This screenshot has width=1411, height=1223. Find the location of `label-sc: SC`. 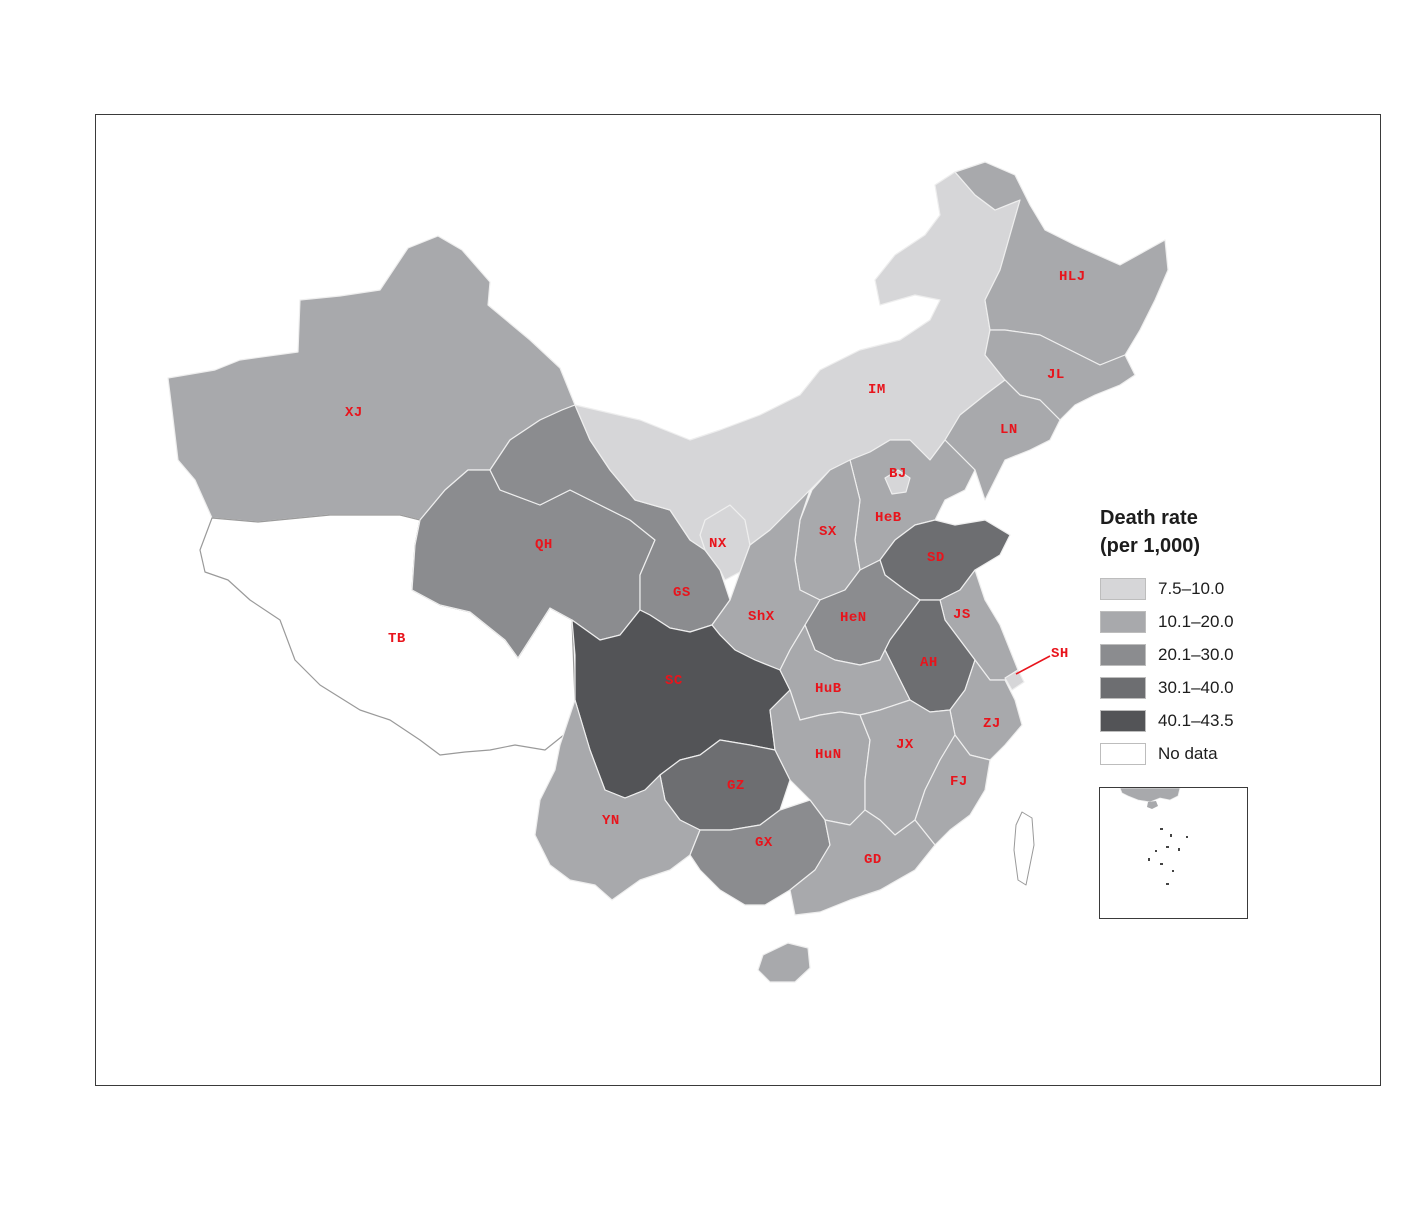

label-sc: SC is located at coordinates (674, 681).